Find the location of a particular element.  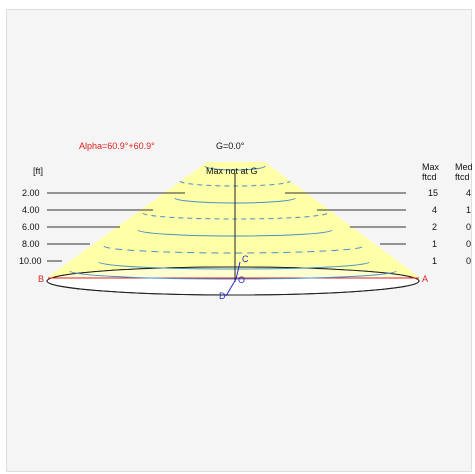

point-b-label: B is located at coordinates (41, 279).